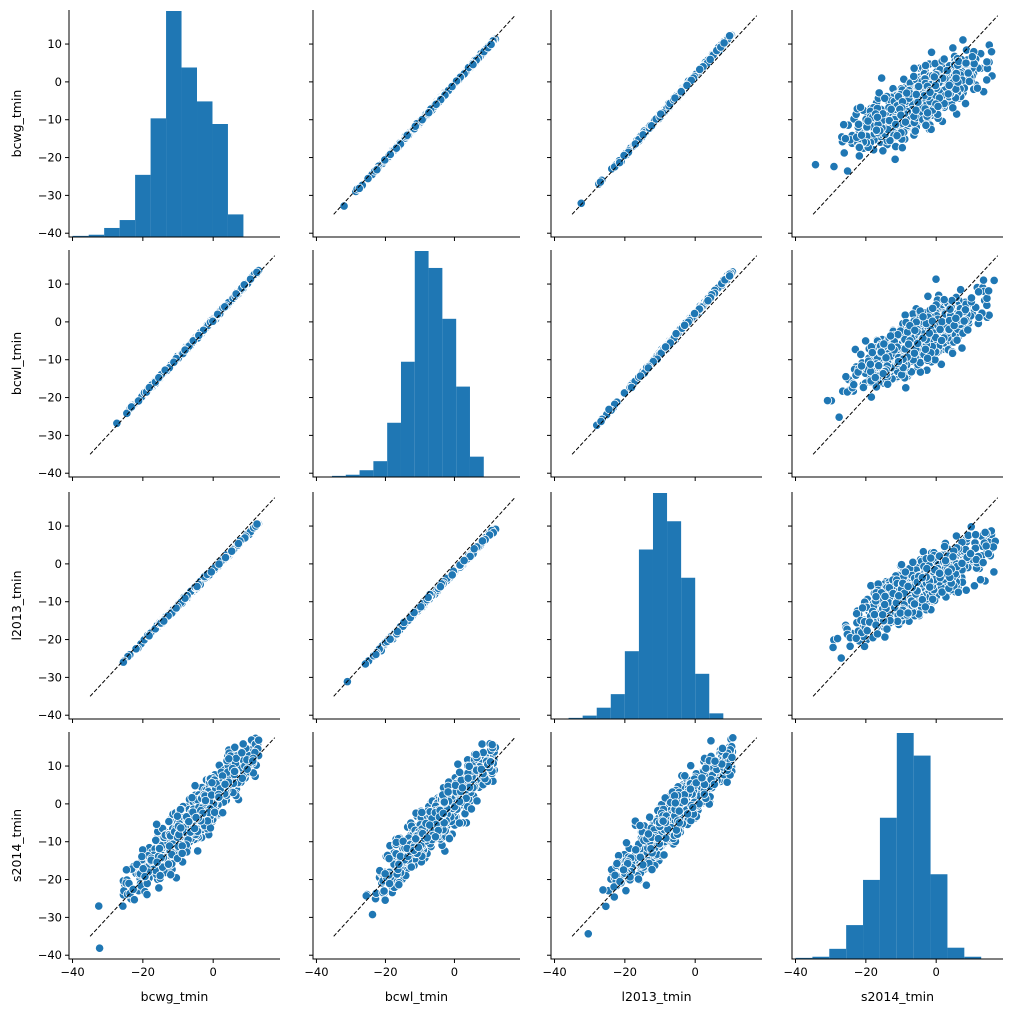 Image resolution: width=1011 pixels, height=1019 pixels. I want to click on panel-bcwg_tmin-vs-bcwg_tmin: 100−10−20−30−40, so click(159, 125).